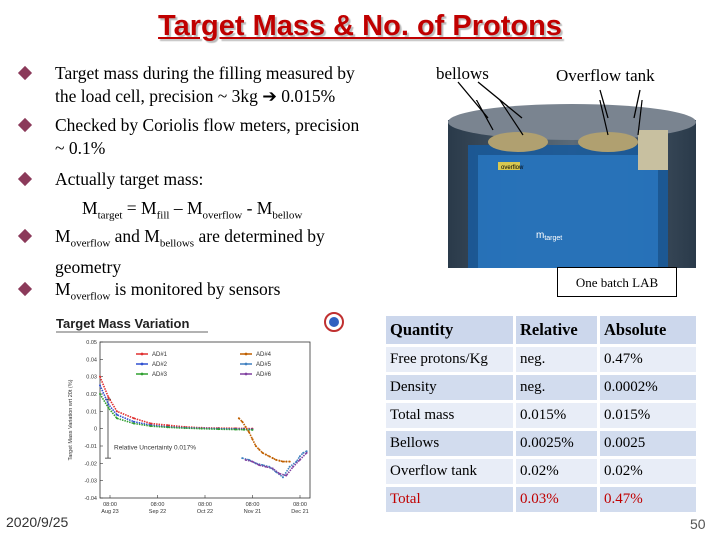 Image resolution: width=720 pixels, height=540 pixels. Describe the element at coordinates (110, 215) in the screenshot. I see `formula-sub: target` at that location.